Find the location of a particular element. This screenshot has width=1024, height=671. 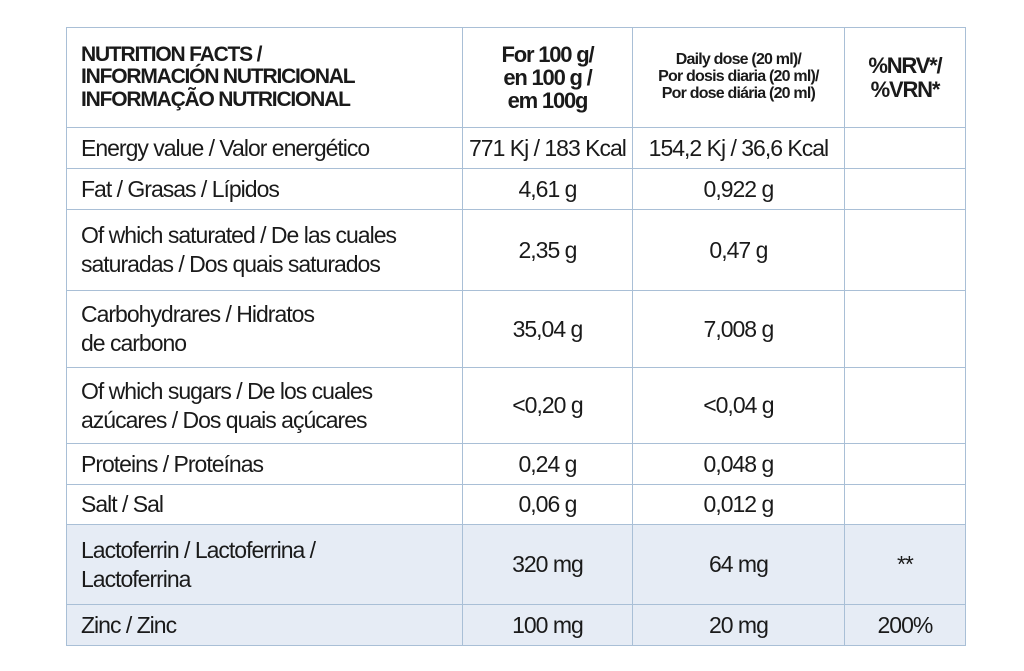

per100g-value: 320 mg is located at coordinates (548, 564).